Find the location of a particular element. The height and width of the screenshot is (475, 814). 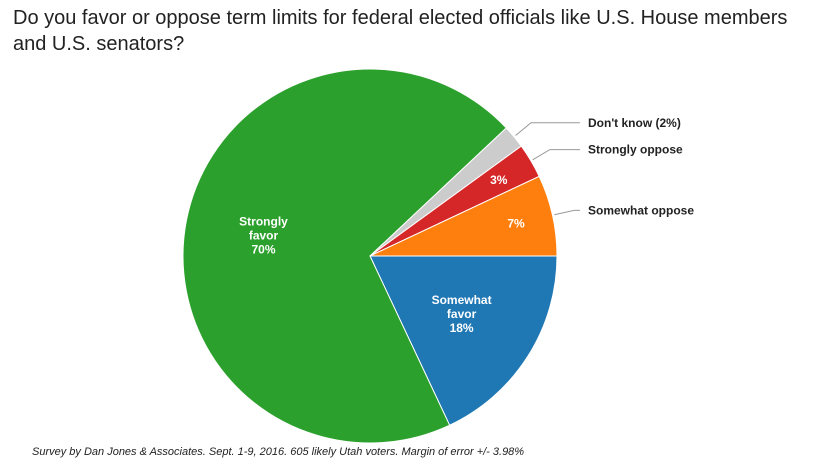

slice-label-strongly-favor: 70% is located at coordinates (263, 250).